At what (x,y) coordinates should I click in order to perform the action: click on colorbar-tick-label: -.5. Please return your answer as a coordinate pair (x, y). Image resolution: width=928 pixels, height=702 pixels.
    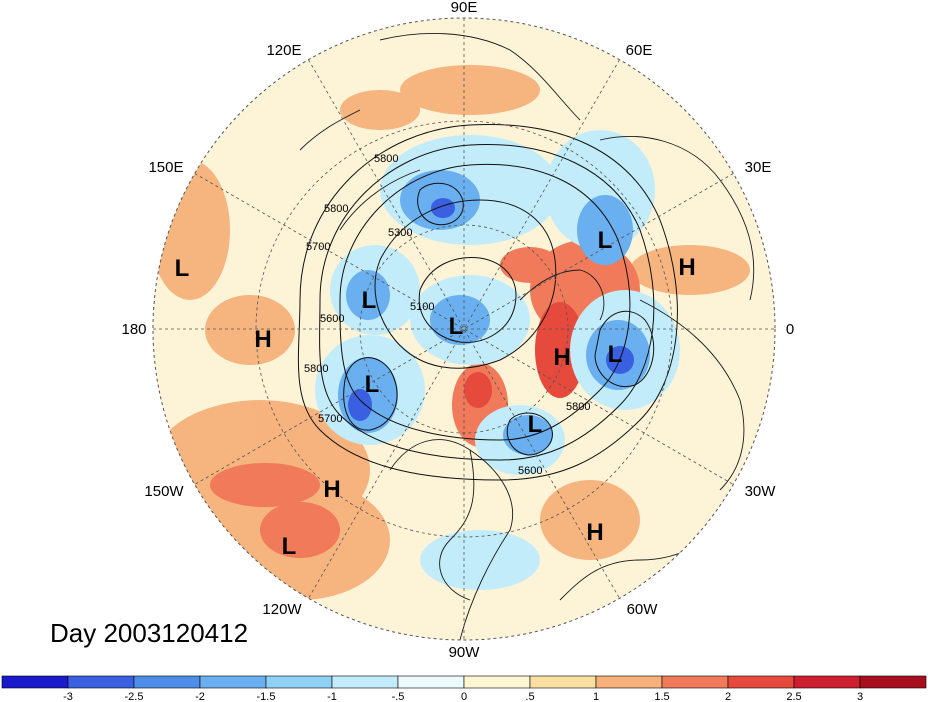
    Looking at the image, I should click on (398, 696).